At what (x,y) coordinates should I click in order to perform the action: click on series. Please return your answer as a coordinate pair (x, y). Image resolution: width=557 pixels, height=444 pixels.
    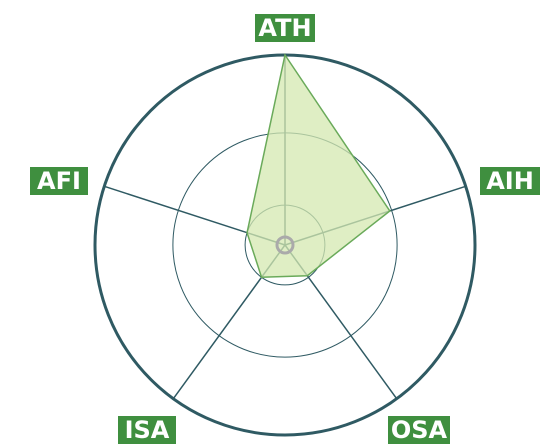
    Looking at the image, I should click on (318, 166).